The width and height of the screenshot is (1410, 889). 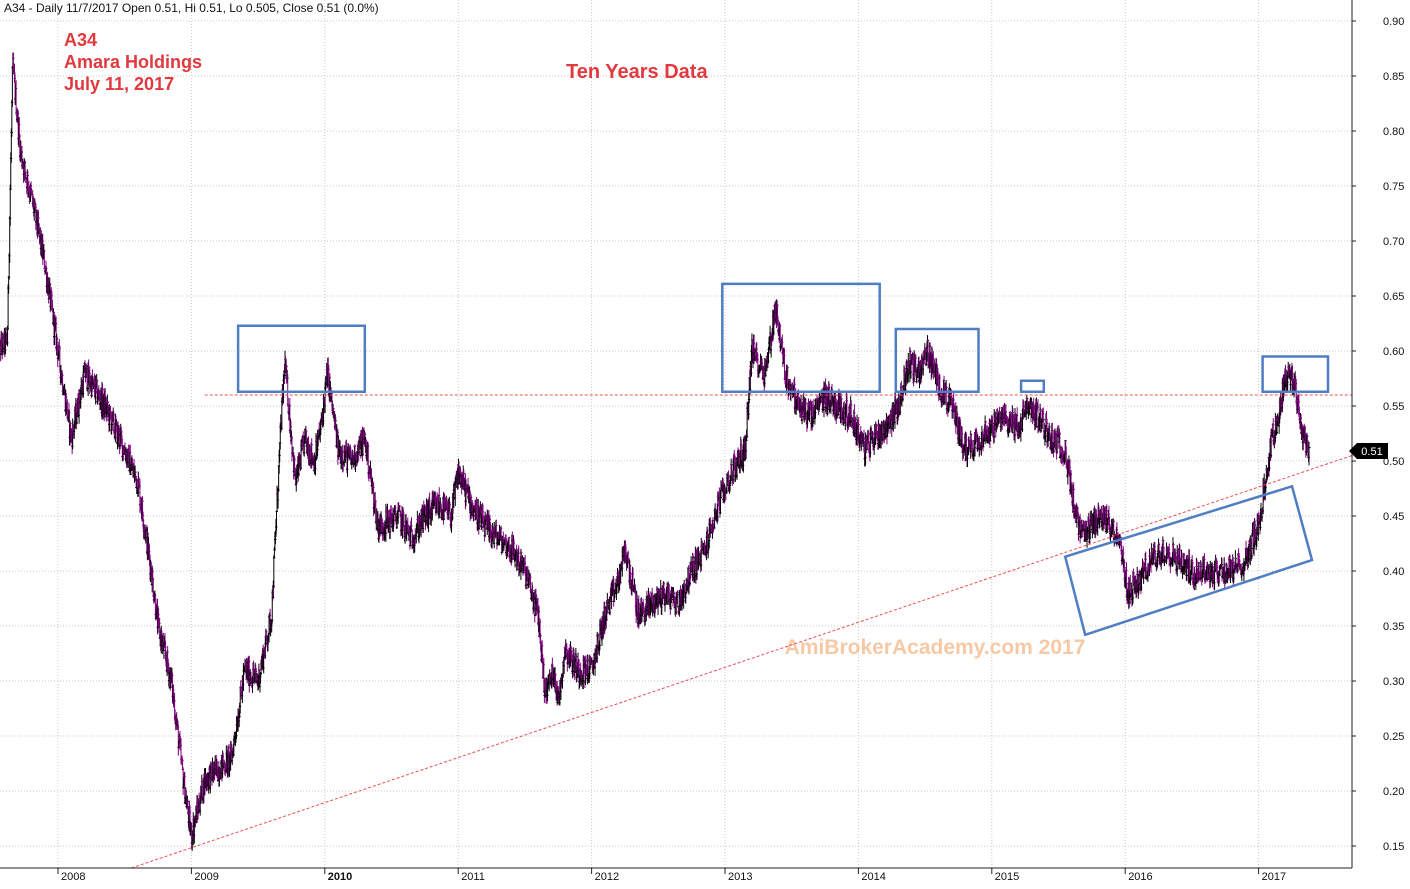 What do you see at coordinates (1140, 877) in the screenshot?
I see `x-tick-label: 2016` at bounding box center [1140, 877].